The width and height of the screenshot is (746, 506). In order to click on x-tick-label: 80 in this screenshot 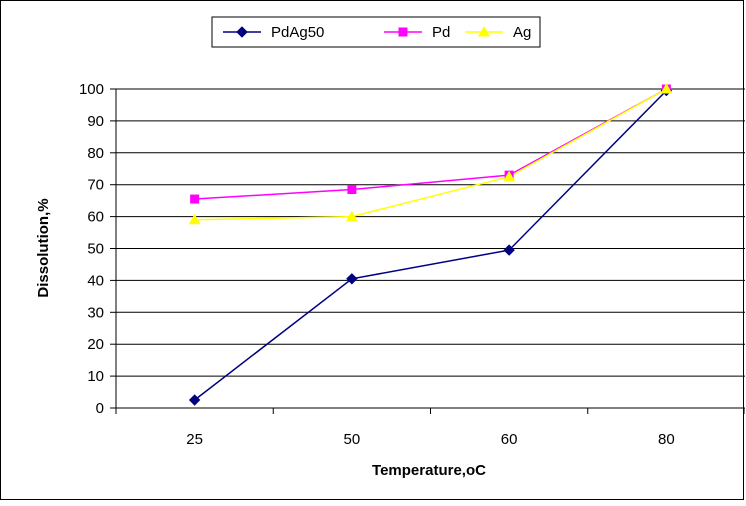, I will do `click(666, 439)`.